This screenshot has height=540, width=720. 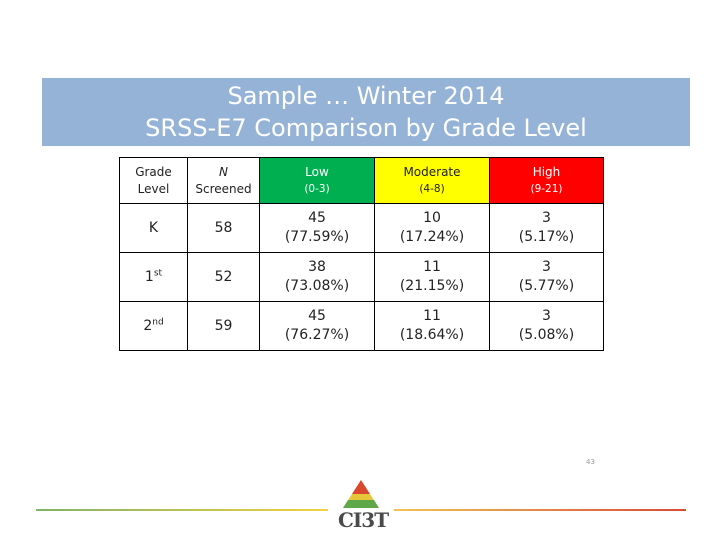 I want to click on table-row: 2nd 59 45 (76.27%) 11 (18.64%) 3 (5.08%), so click(x=361, y=326).